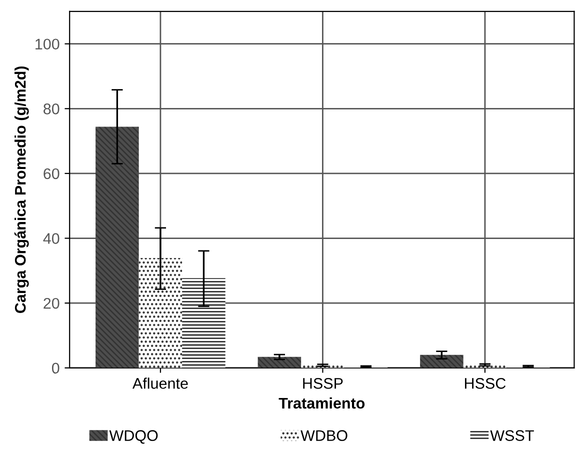  I want to click on x-tick-label: HSSP, so click(323, 383).